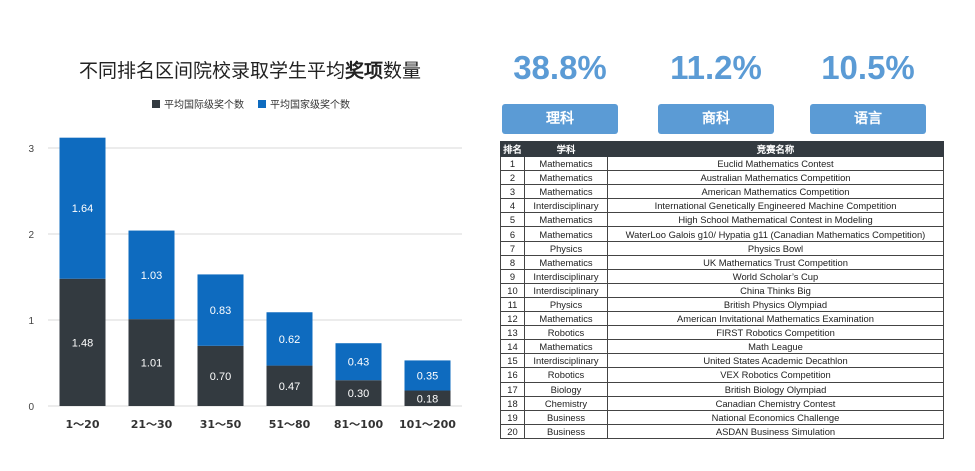  Describe the element at coordinates (198, 103) in the screenshot. I see `legend-item-international: 平均国际级奖个数` at that location.